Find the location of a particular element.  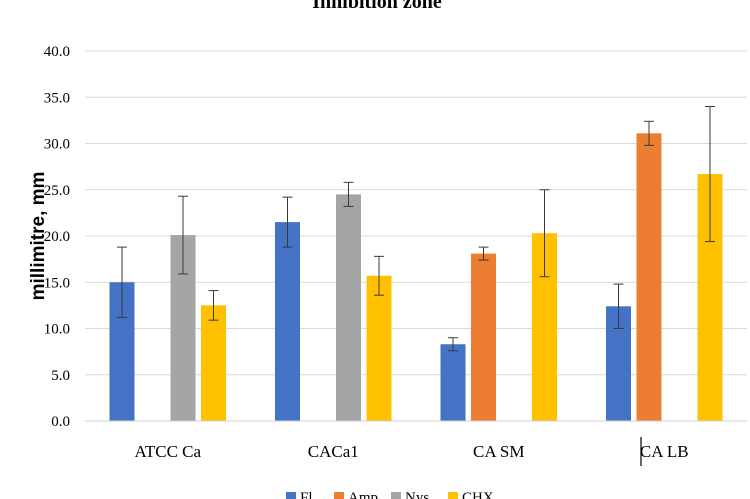

y-tick-label: 40.0 is located at coordinates (57, 52).